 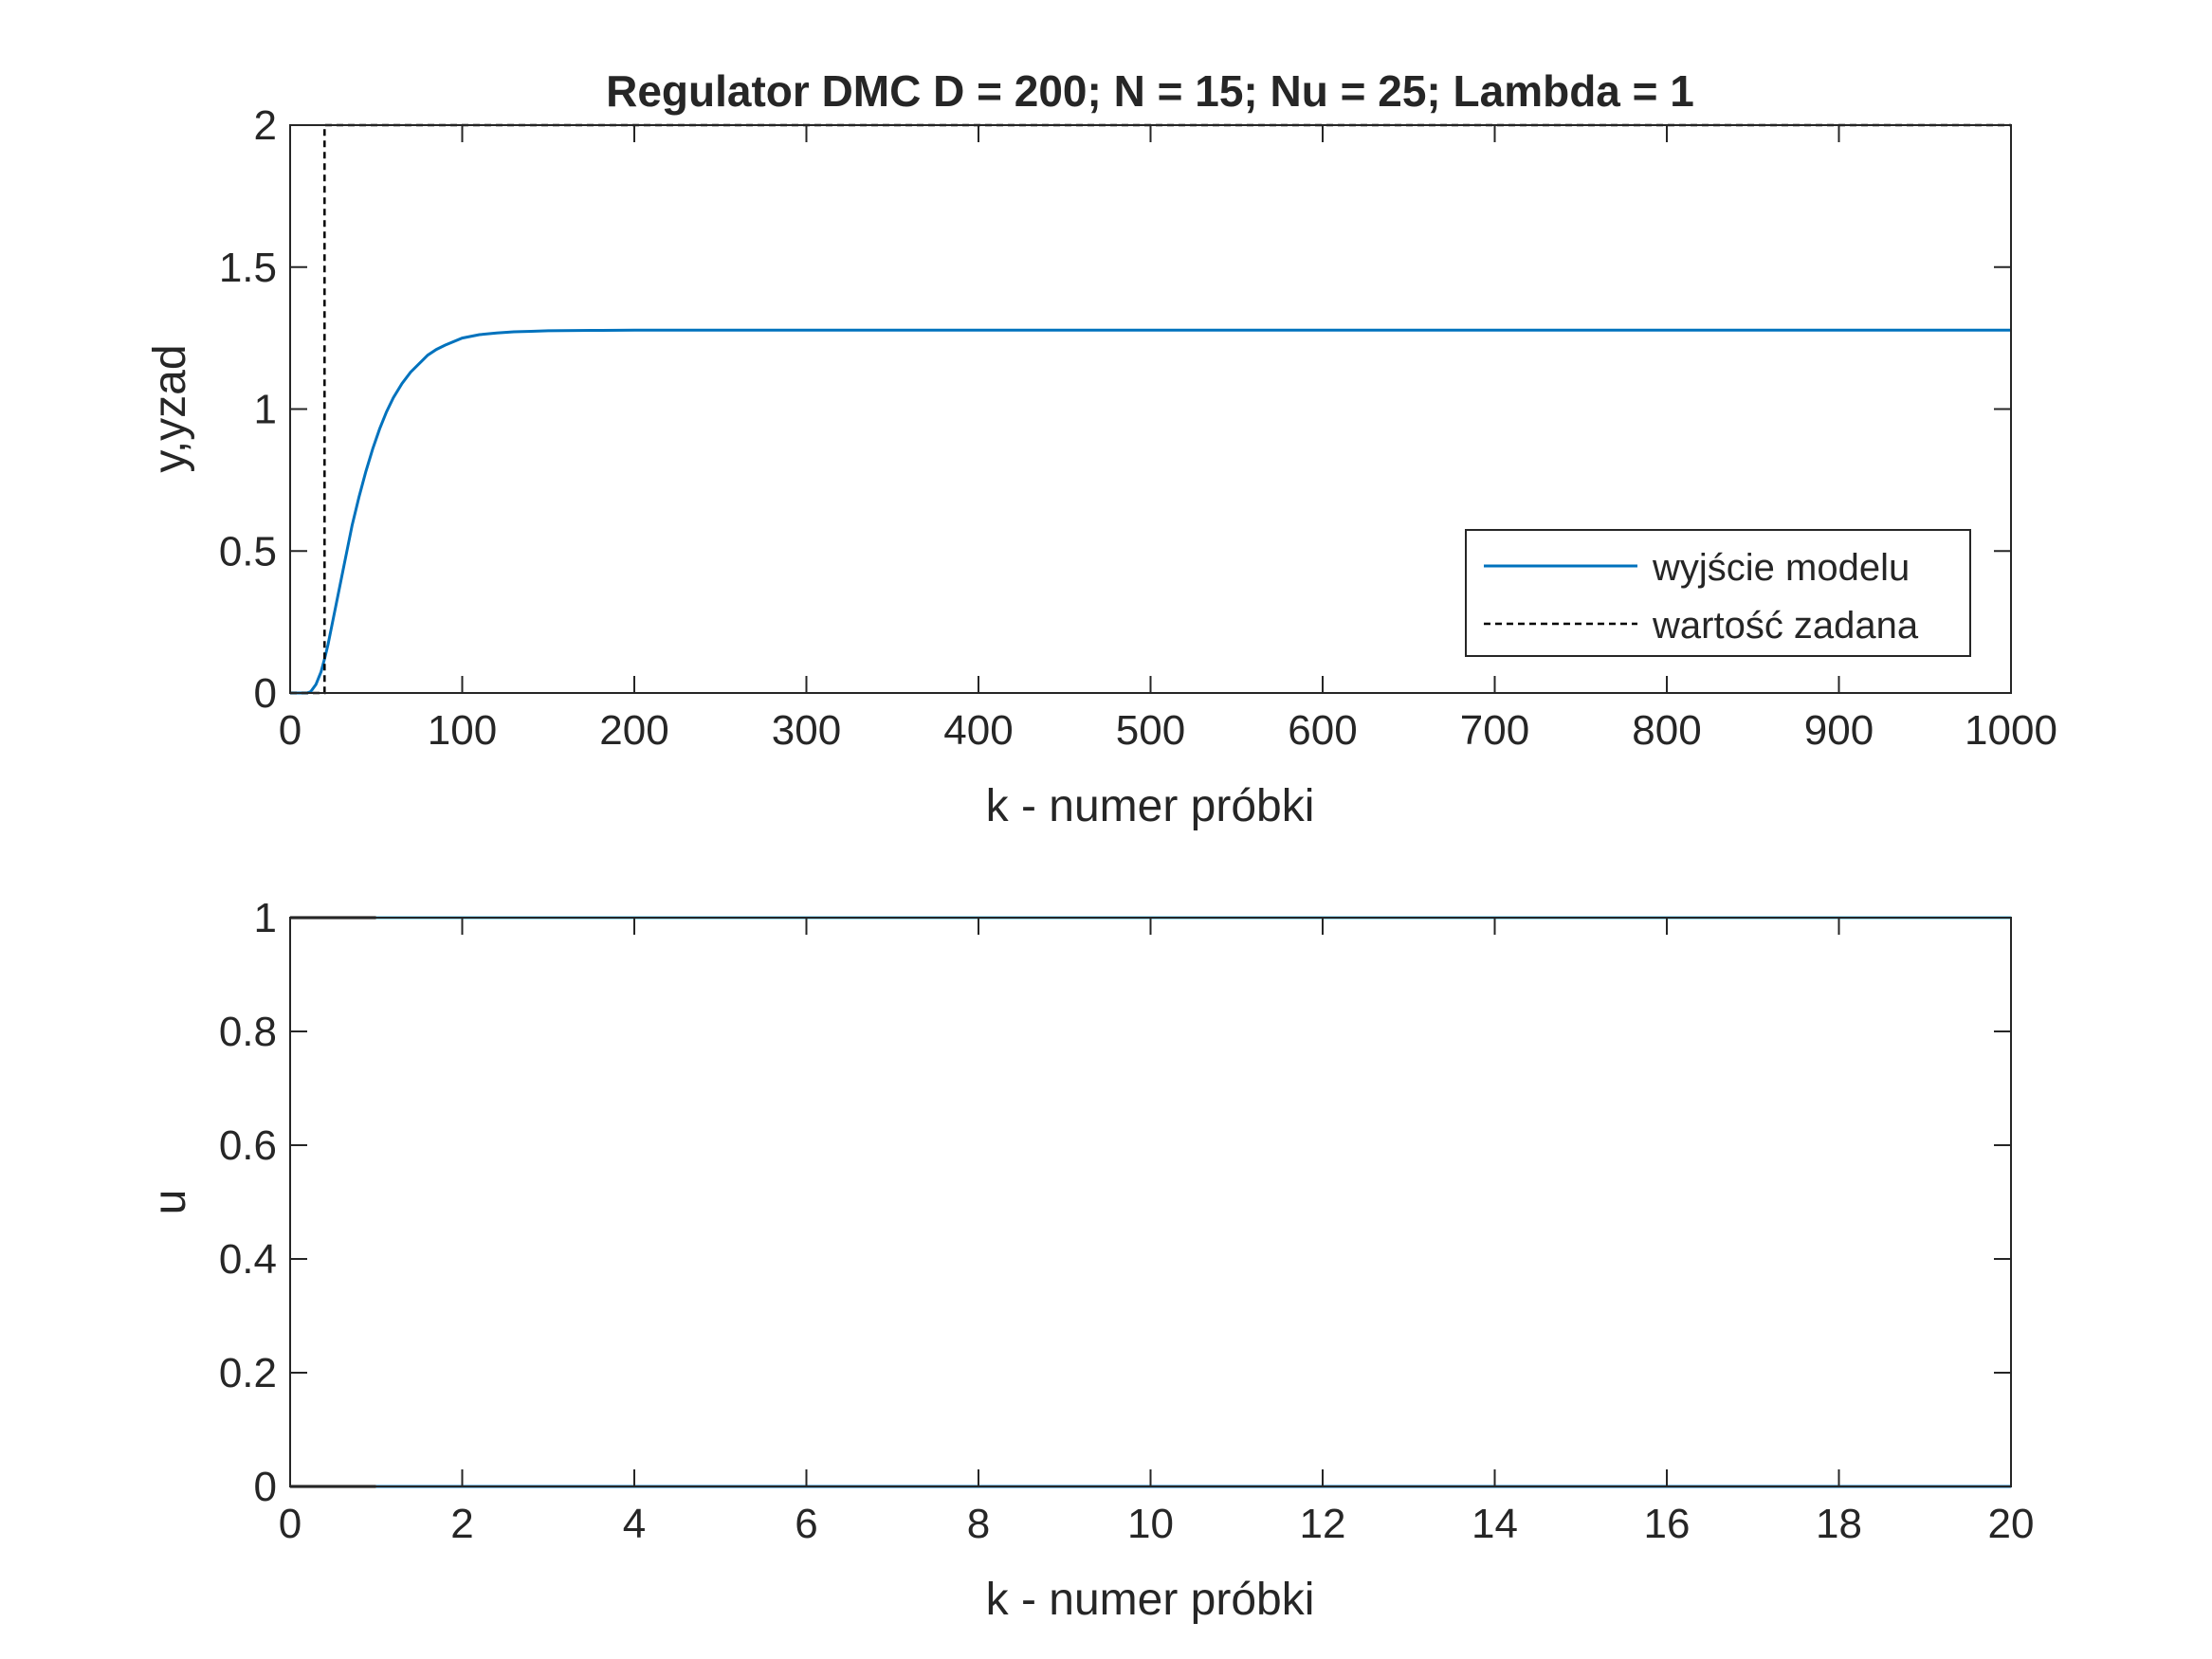 I want to click on top-x-tick-label: 500, so click(x=1150, y=730).